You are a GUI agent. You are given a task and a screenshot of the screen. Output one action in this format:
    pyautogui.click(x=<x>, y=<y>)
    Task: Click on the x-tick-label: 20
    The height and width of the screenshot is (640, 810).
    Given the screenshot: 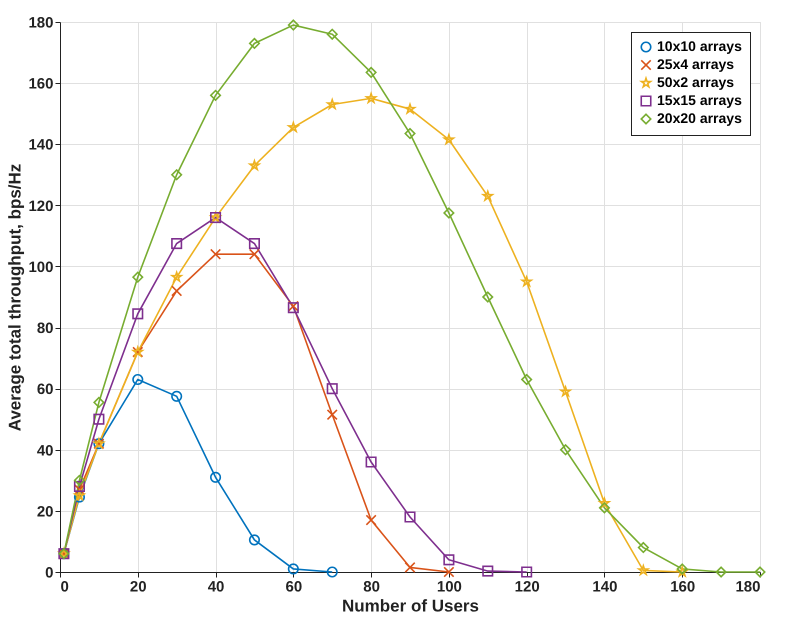 What is the action you would take?
    pyautogui.click(x=138, y=587)
    